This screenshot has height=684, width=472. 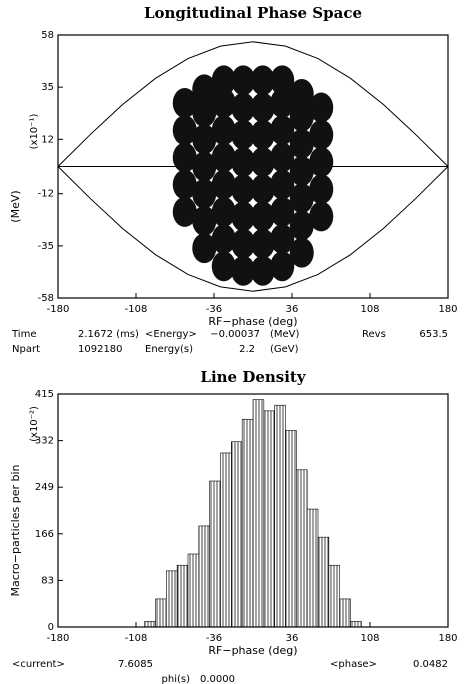 What do you see at coordinates (292, 638) in the screenshot?
I see `x-tick-label: 36` at bounding box center [292, 638].